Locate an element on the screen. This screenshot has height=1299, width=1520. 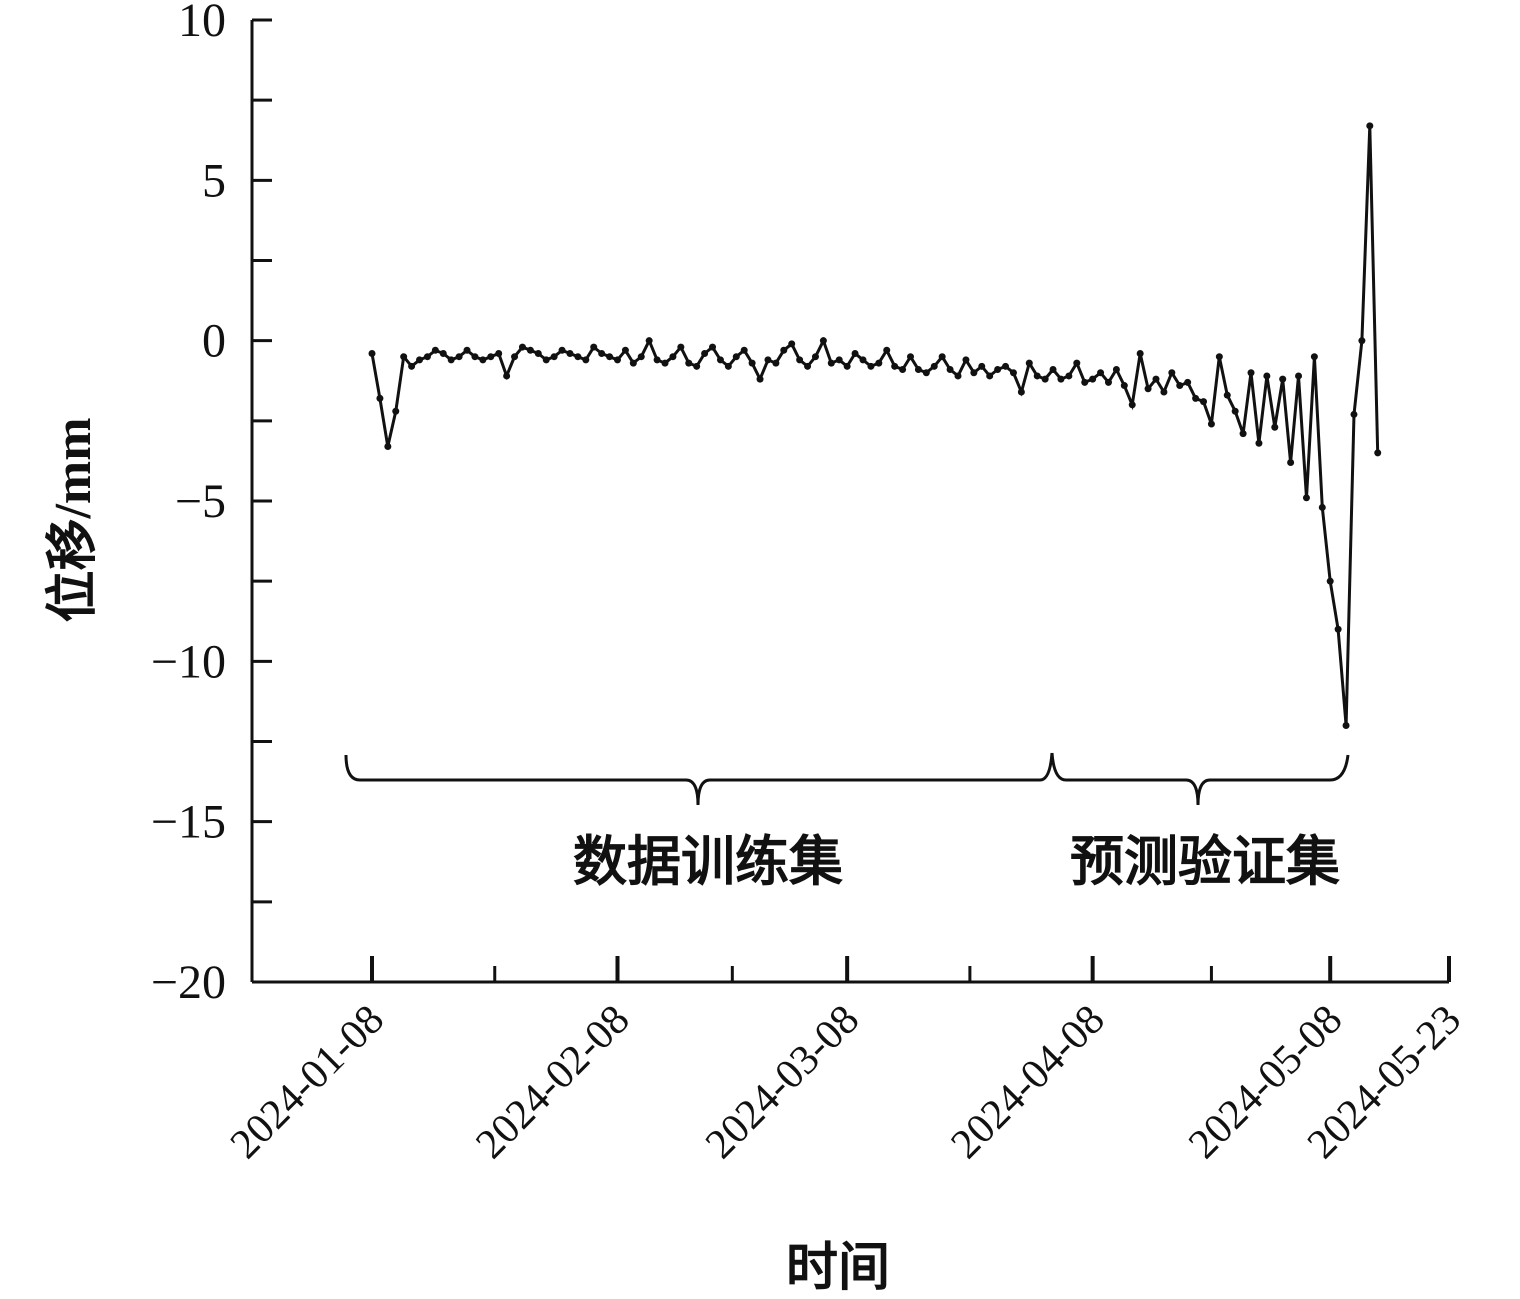
train-brace is located at coordinates (699, 779).